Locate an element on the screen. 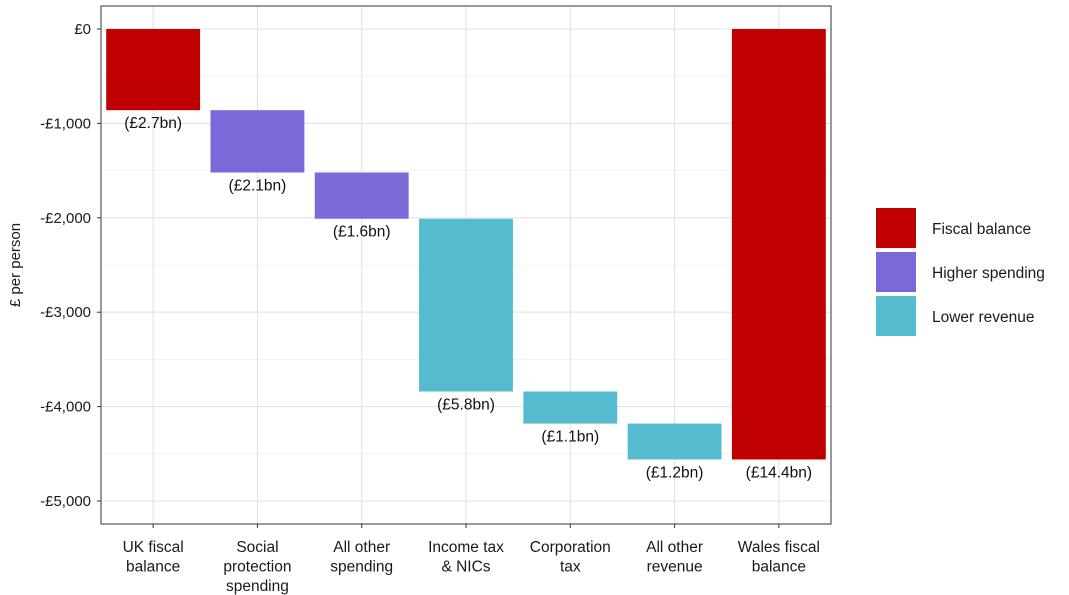 The height and width of the screenshot is (595, 1069). legend-label: Fiscal balance is located at coordinates (981, 229).